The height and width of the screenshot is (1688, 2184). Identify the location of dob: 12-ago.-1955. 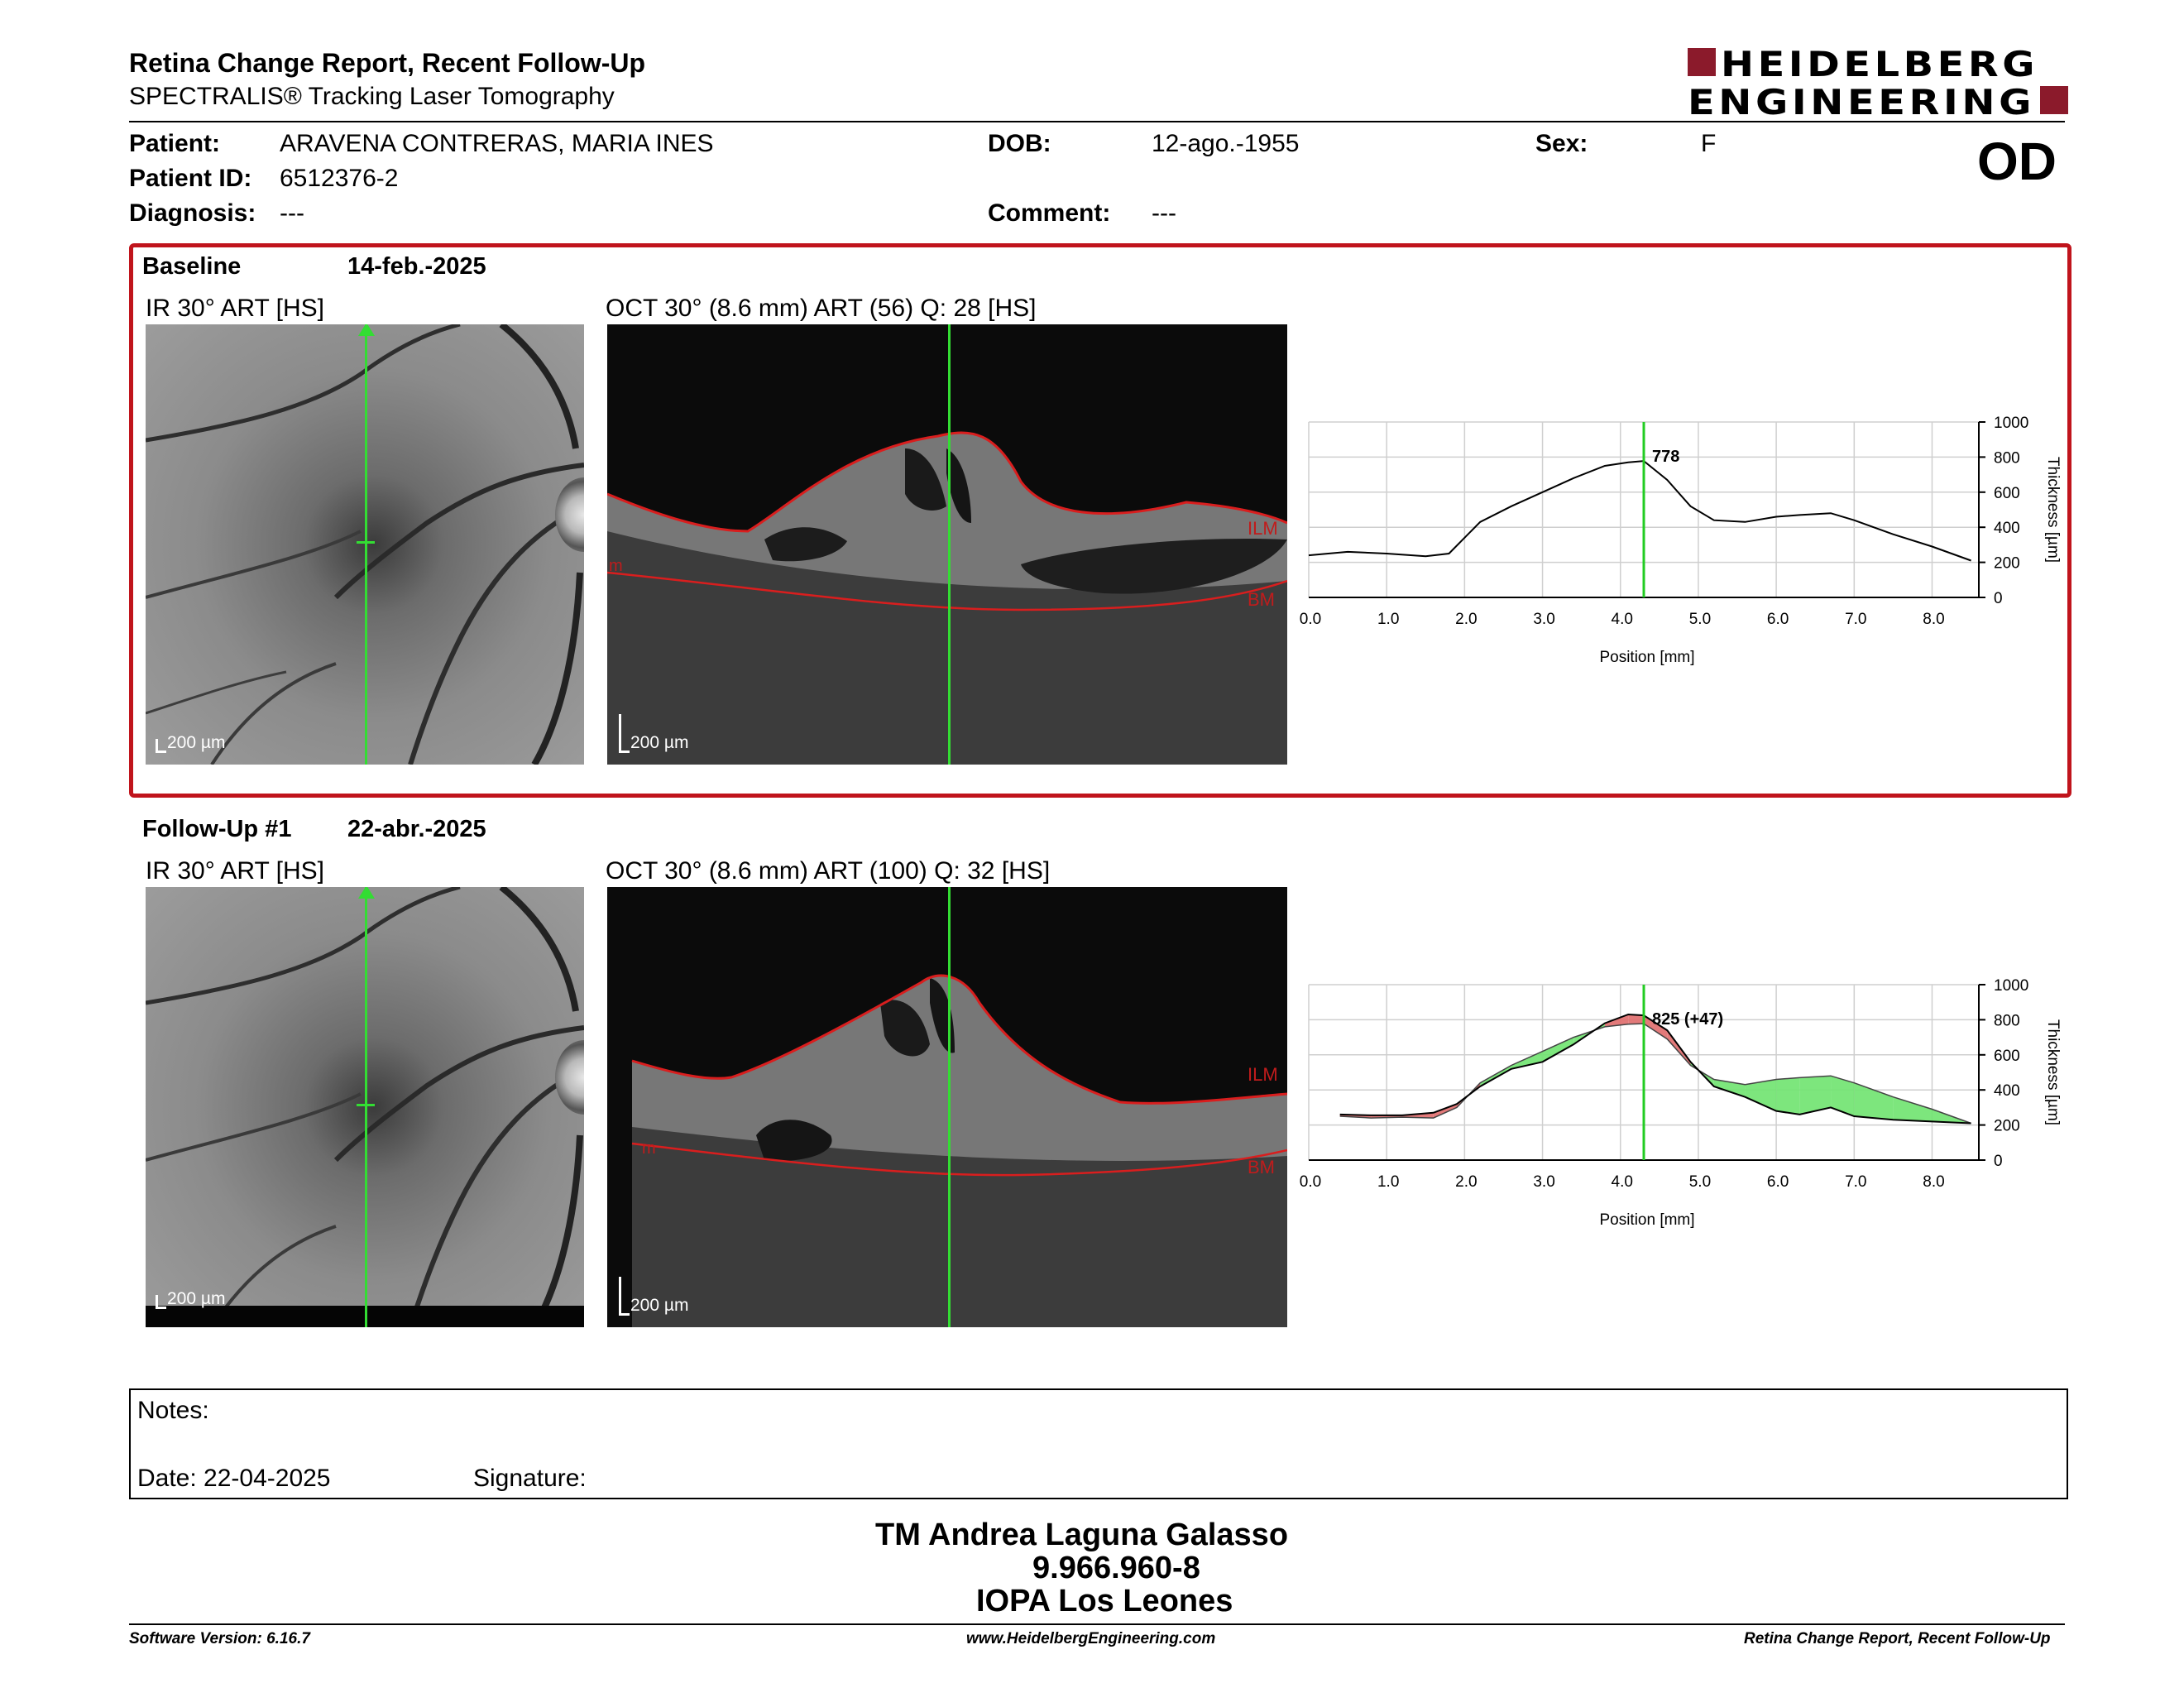
(1226, 143).